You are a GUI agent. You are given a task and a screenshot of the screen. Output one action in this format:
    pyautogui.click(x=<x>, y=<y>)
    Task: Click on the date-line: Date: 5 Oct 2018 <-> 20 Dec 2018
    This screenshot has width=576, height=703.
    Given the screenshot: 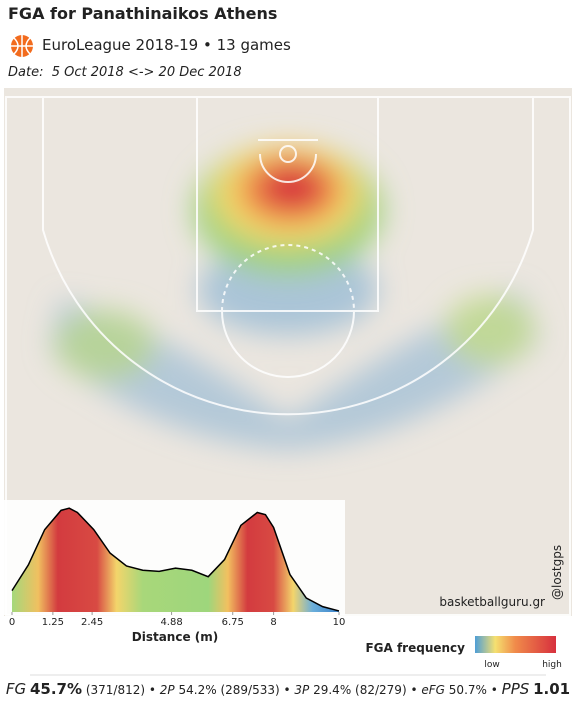 What is the action you would take?
    pyautogui.click(x=125, y=72)
    